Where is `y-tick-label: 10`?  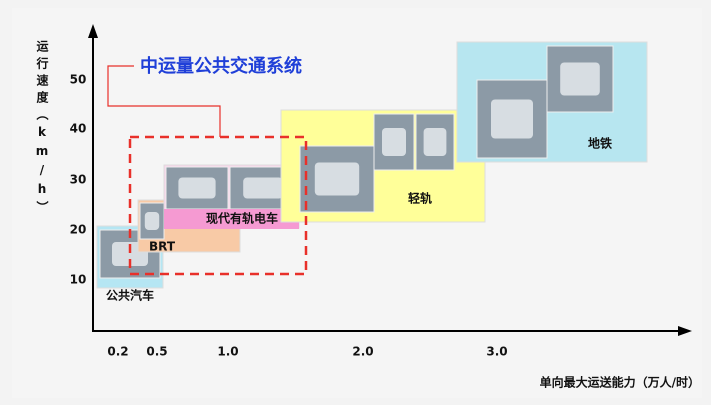
y-tick-label: 10 is located at coordinates (78, 280).